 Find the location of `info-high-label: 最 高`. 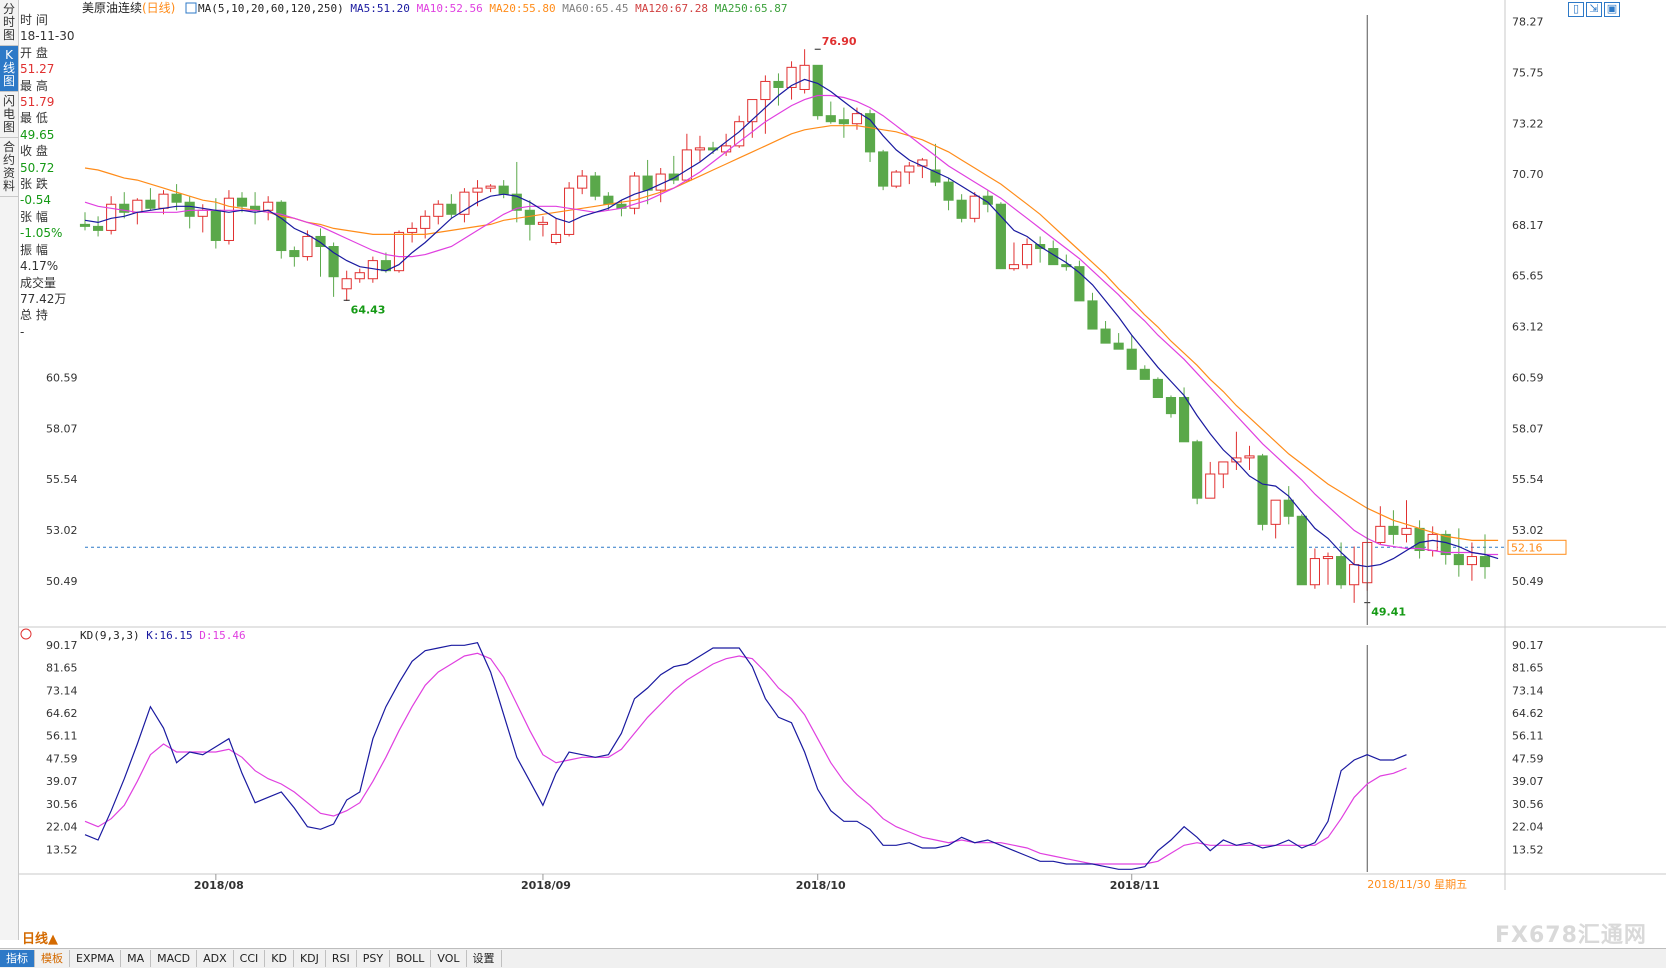

info-high-label: 最 高 is located at coordinates (34, 85).